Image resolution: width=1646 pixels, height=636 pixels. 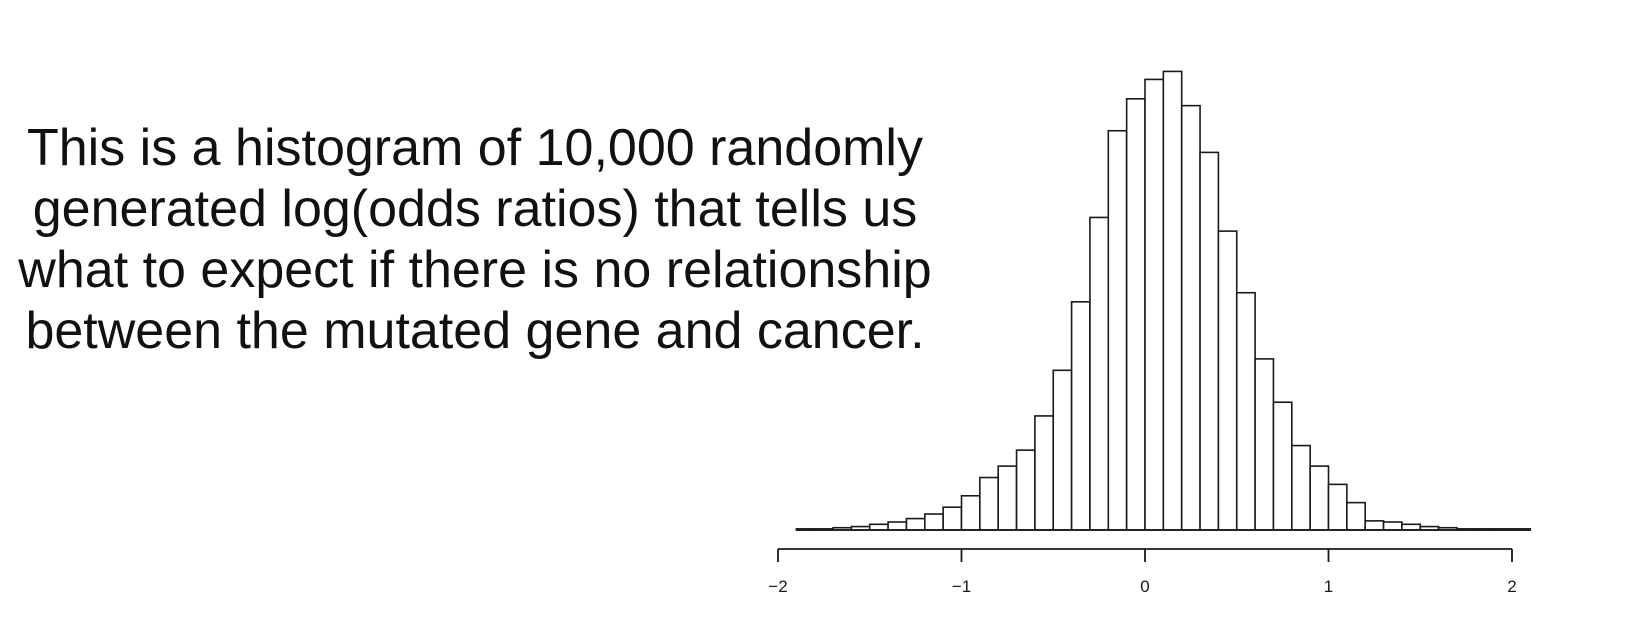 I want to click on caption-line-4: between the mutated gene and cancer., so click(x=475, y=331).